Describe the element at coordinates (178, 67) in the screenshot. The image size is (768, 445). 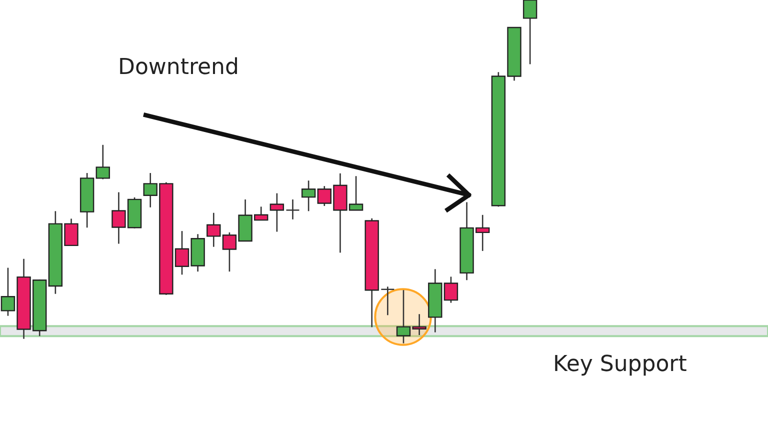
I see `annotation: Downtrend` at that location.